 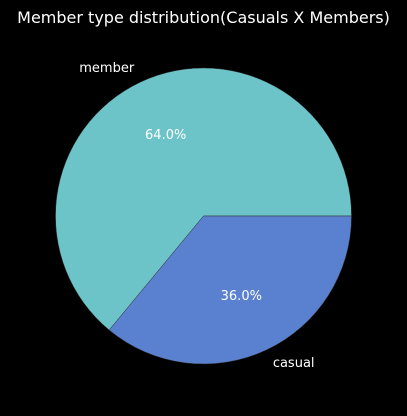 I want to click on slice-label-casual: casual, so click(x=294, y=363).